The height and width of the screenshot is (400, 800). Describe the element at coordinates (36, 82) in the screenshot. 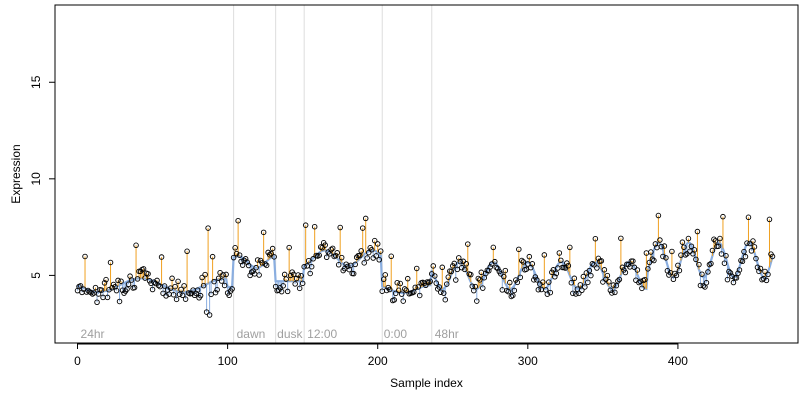

I see `y-tick-label: 15` at that location.